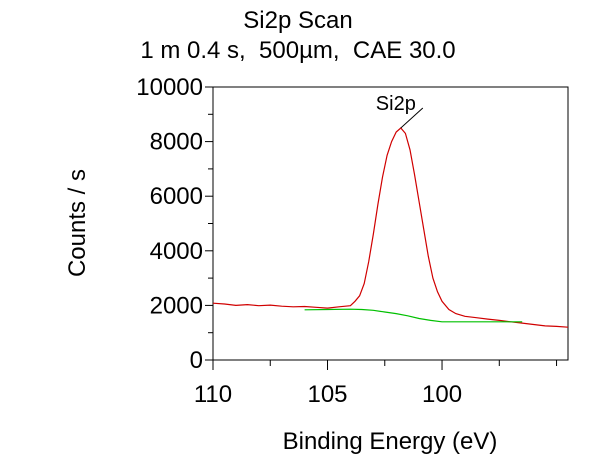 The image size is (597, 474). Describe the element at coordinates (196, 360) in the screenshot. I see `y-tick-label: 0` at that location.